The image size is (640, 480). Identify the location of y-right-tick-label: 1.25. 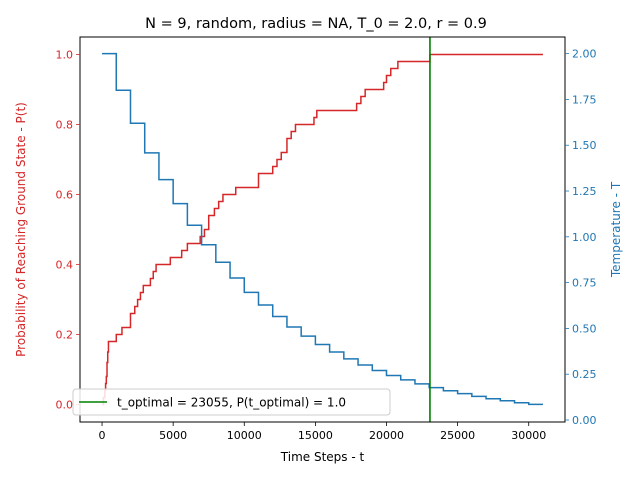
(584, 191).